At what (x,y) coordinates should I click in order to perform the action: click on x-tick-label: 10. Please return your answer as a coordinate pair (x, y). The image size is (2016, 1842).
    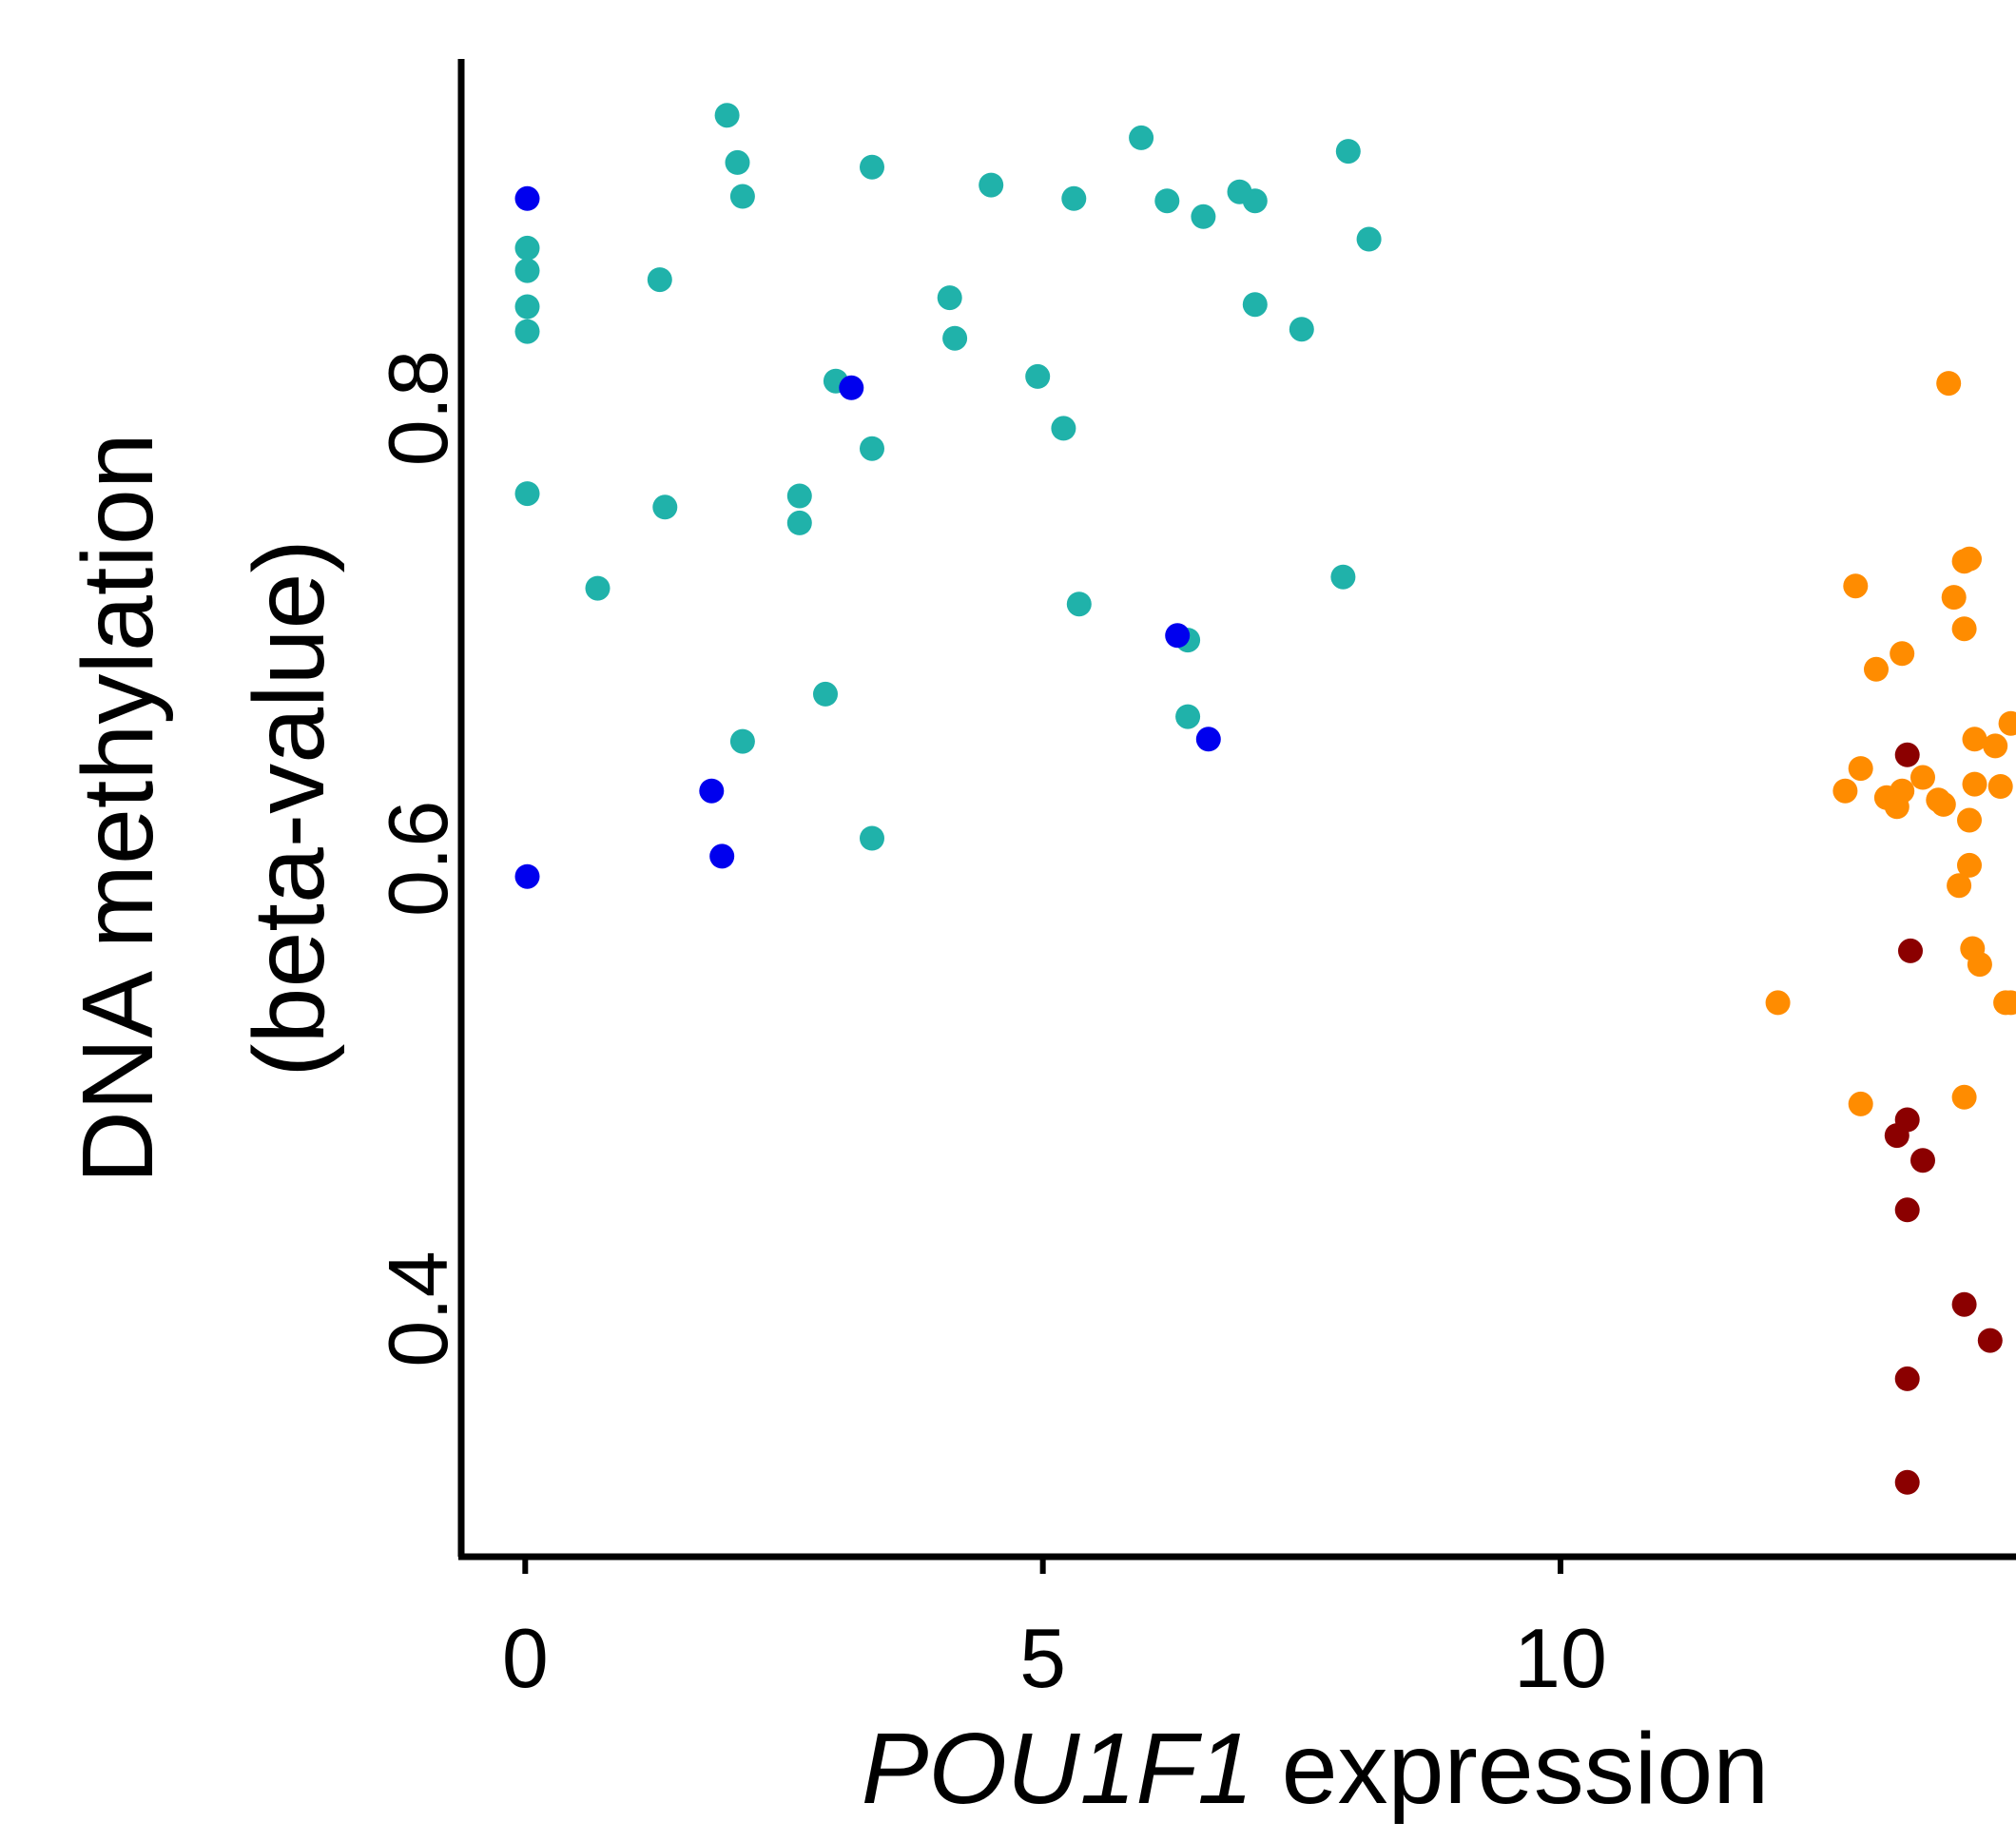
    Looking at the image, I should click on (1560, 1658).